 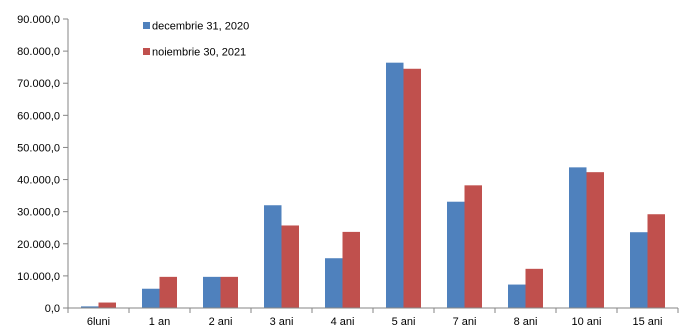 I want to click on y-tick-label: 70.000,0, so click(x=38, y=84).